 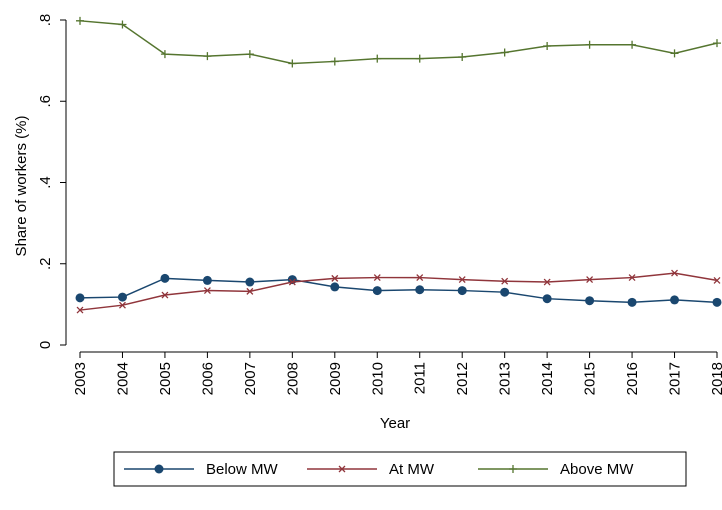 I want to click on legend-box, so click(x=400, y=469).